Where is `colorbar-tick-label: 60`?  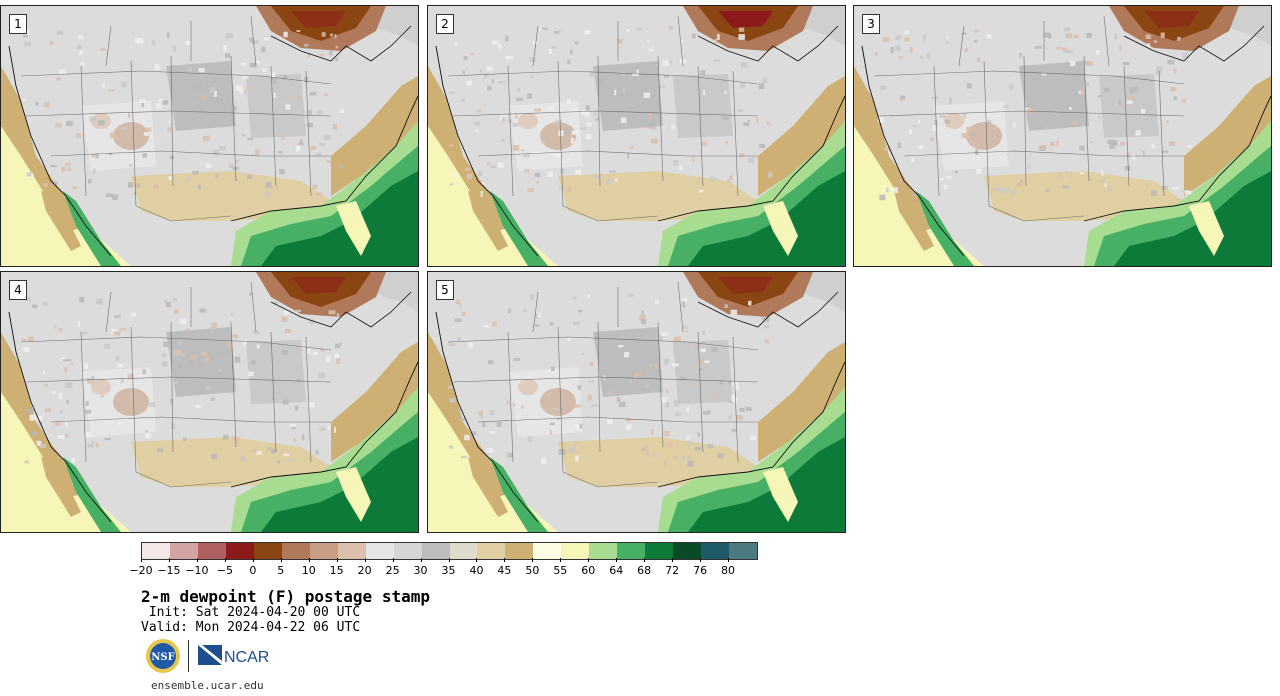 colorbar-tick-label: 60 is located at coordinates (588, 570).